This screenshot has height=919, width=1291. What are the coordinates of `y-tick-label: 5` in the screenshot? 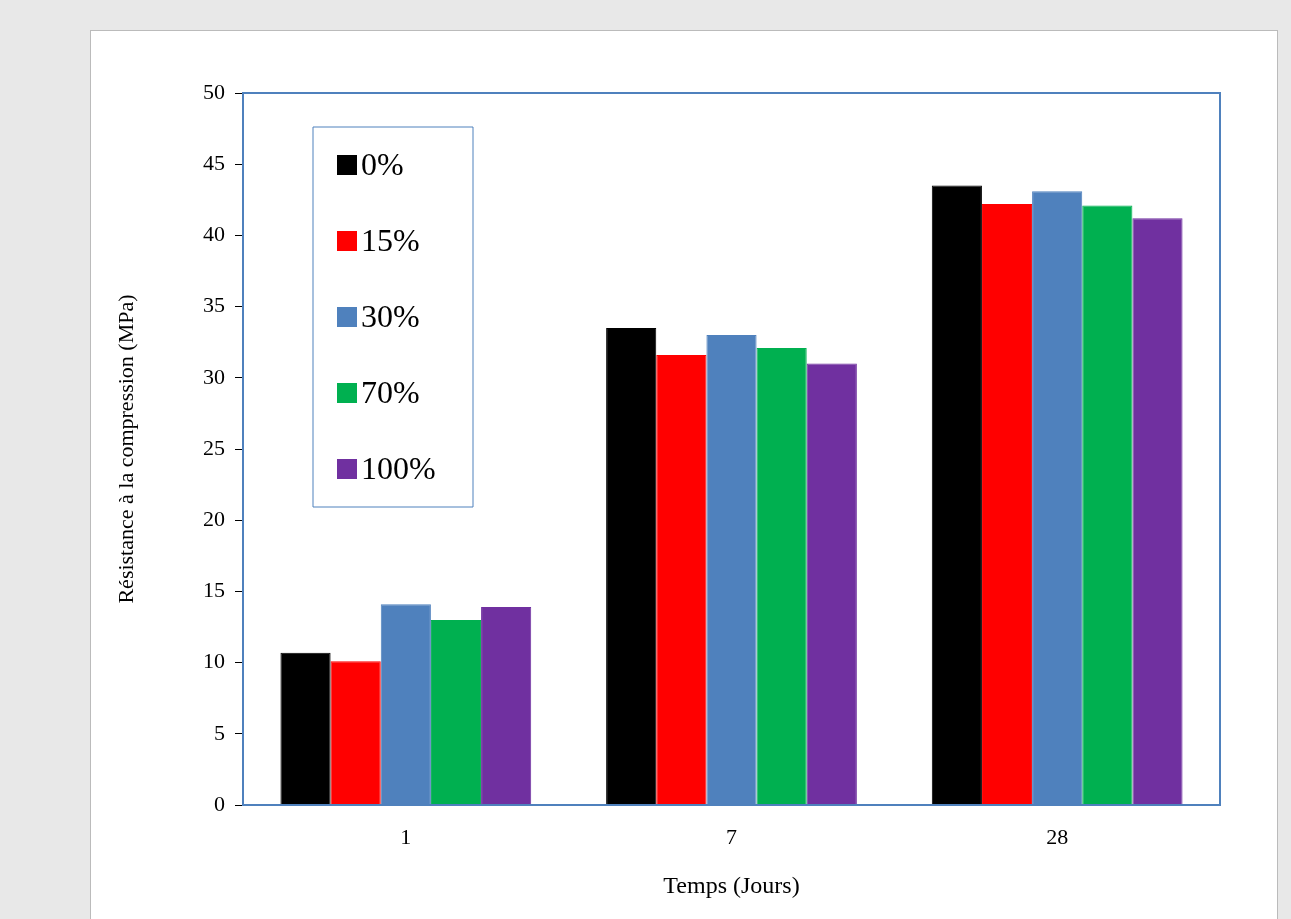 It's located at (219, 732).